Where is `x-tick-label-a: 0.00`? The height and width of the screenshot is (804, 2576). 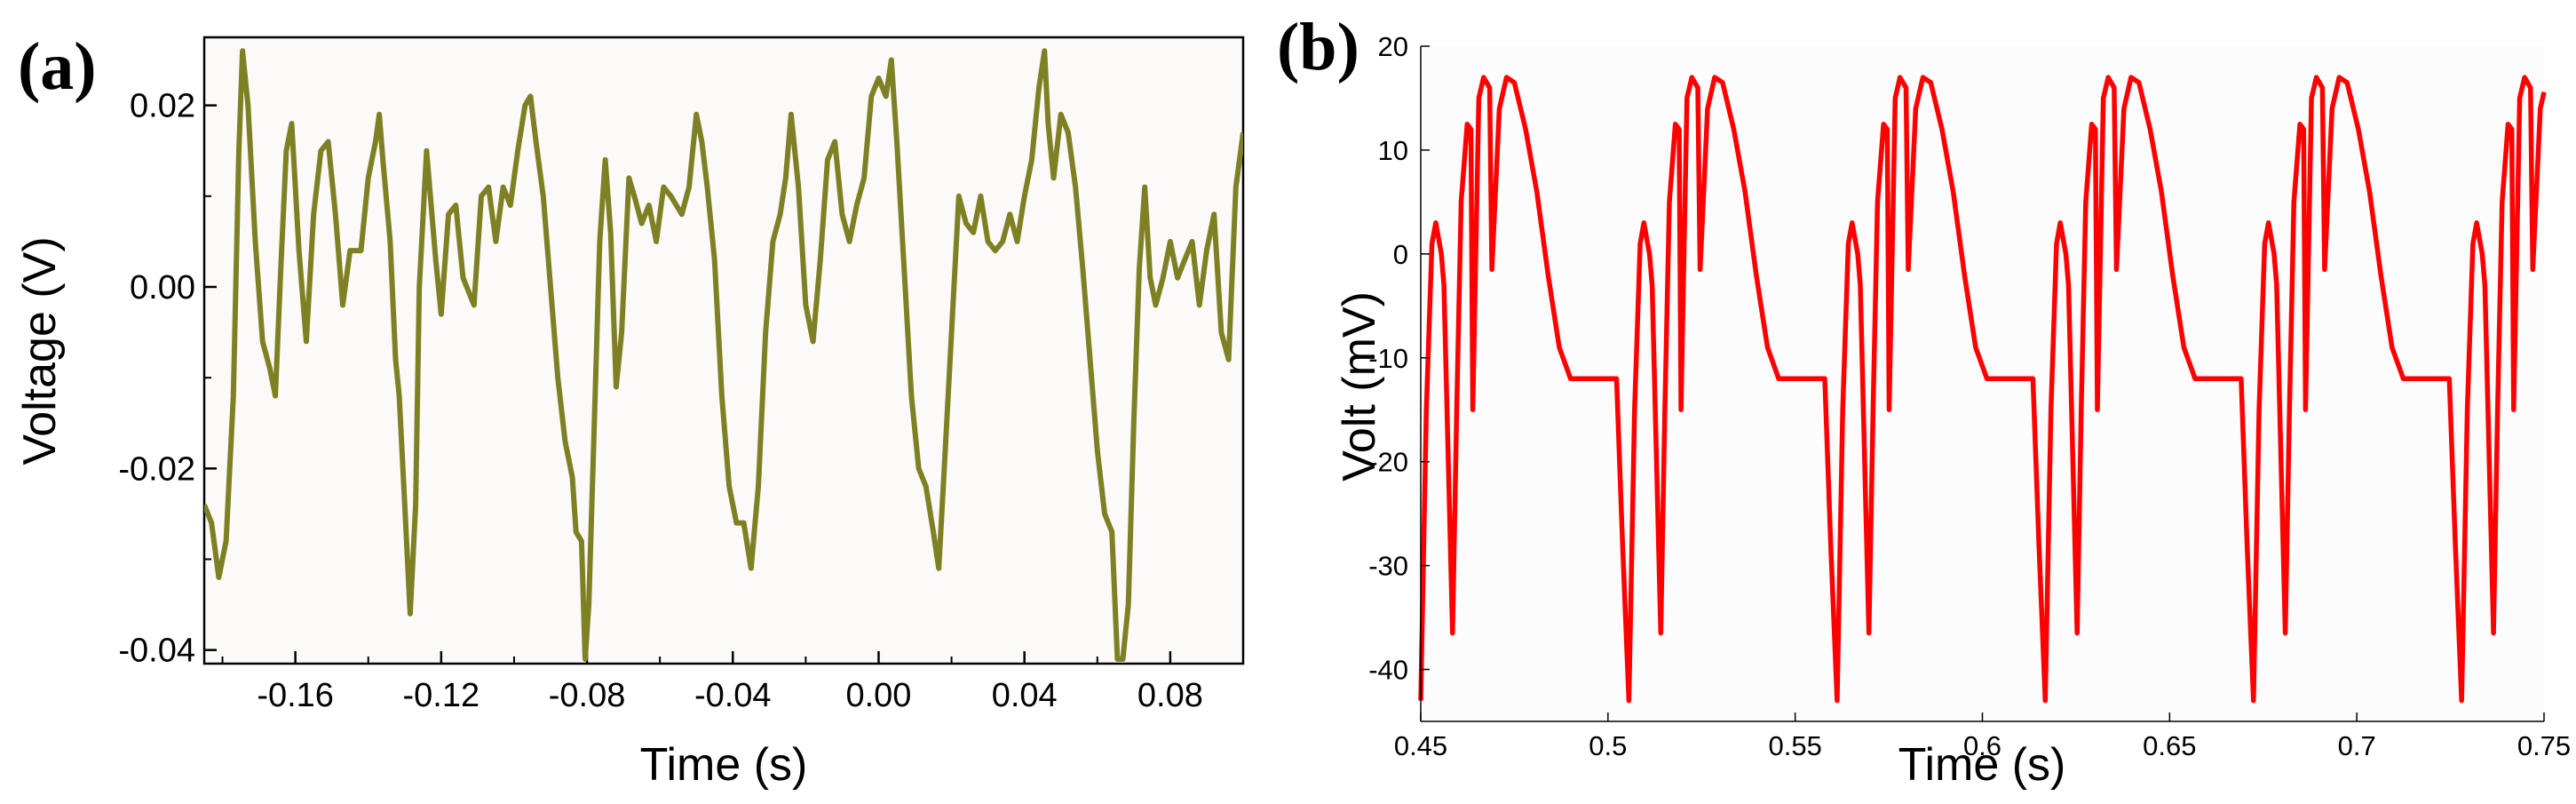
x-tick-label-a: 0.00 is located at coordinates (878, 695).